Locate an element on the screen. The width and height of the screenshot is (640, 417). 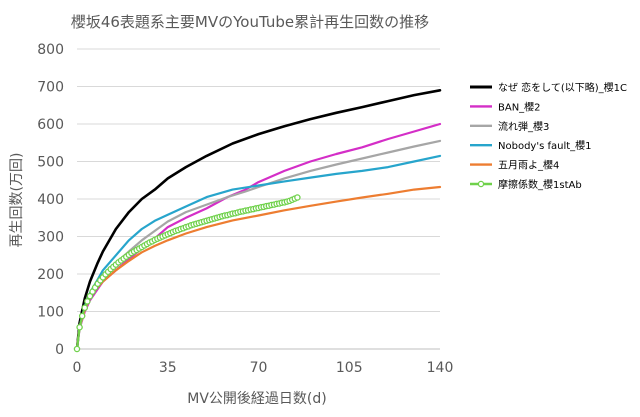
x-tick-label: 140 is located at coordinates (440, 368).